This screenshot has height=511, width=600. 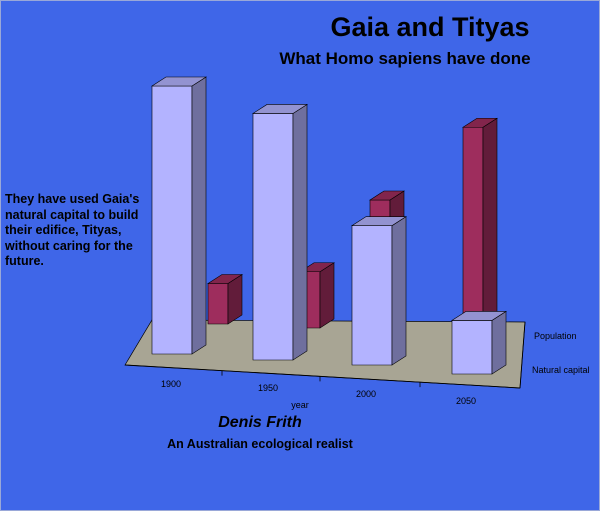 What do you see at coordinates (171, 384) in the screenshot?
I see `x-tick-label-1900: 1900` at bounding box center [171, 384].